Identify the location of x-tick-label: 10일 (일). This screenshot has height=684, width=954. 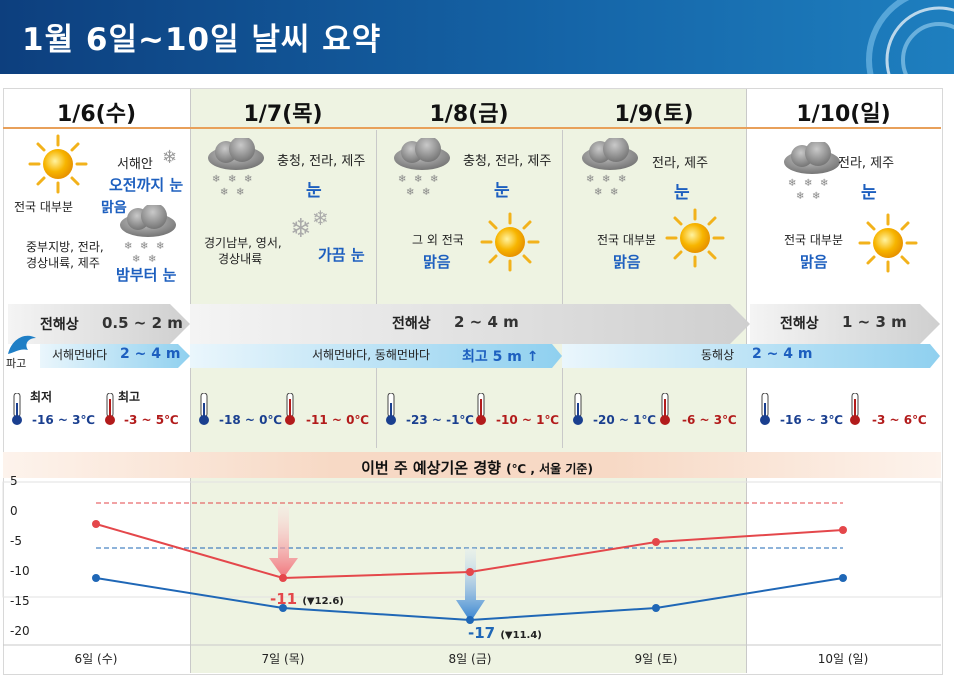
(843, 659).